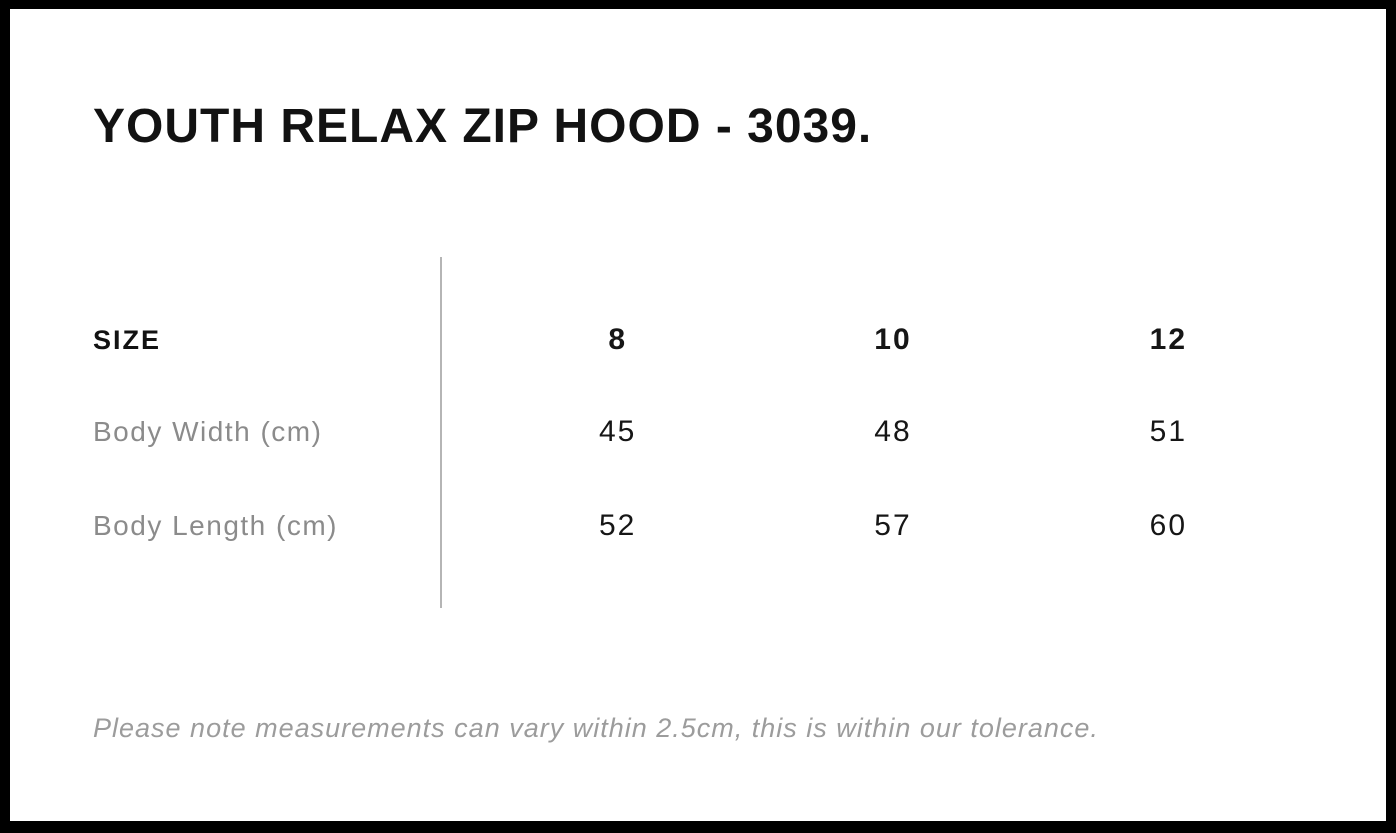  What do you see at coordinates (893, 431) in the screenshot?
I see `cell-body-width-10: 48` at bounding box center [893, 431].